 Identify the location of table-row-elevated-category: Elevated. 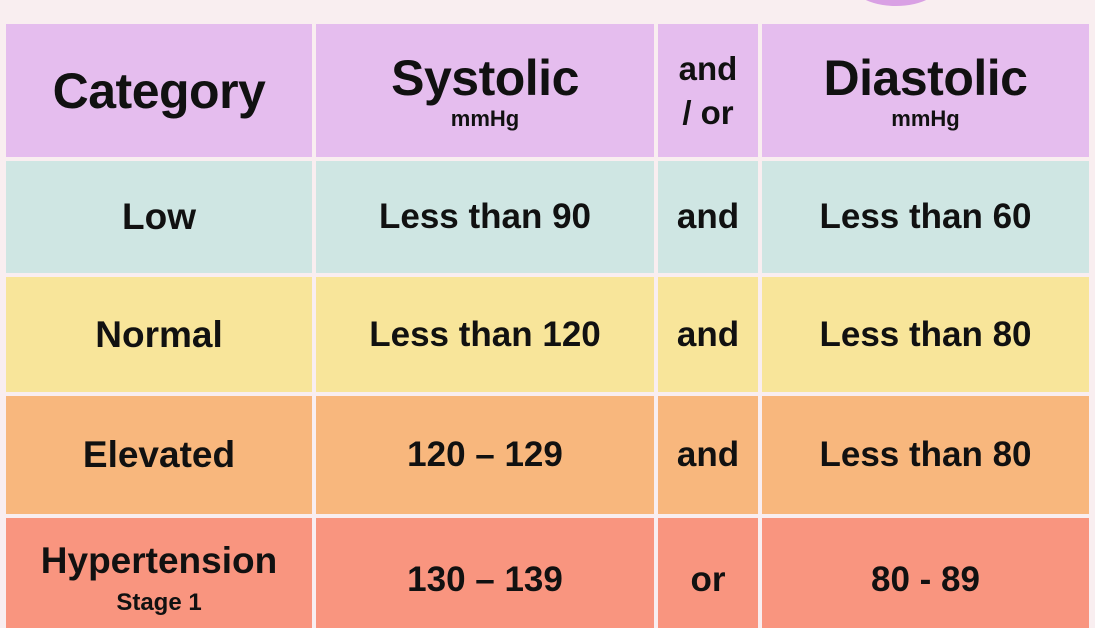
(159, 455).